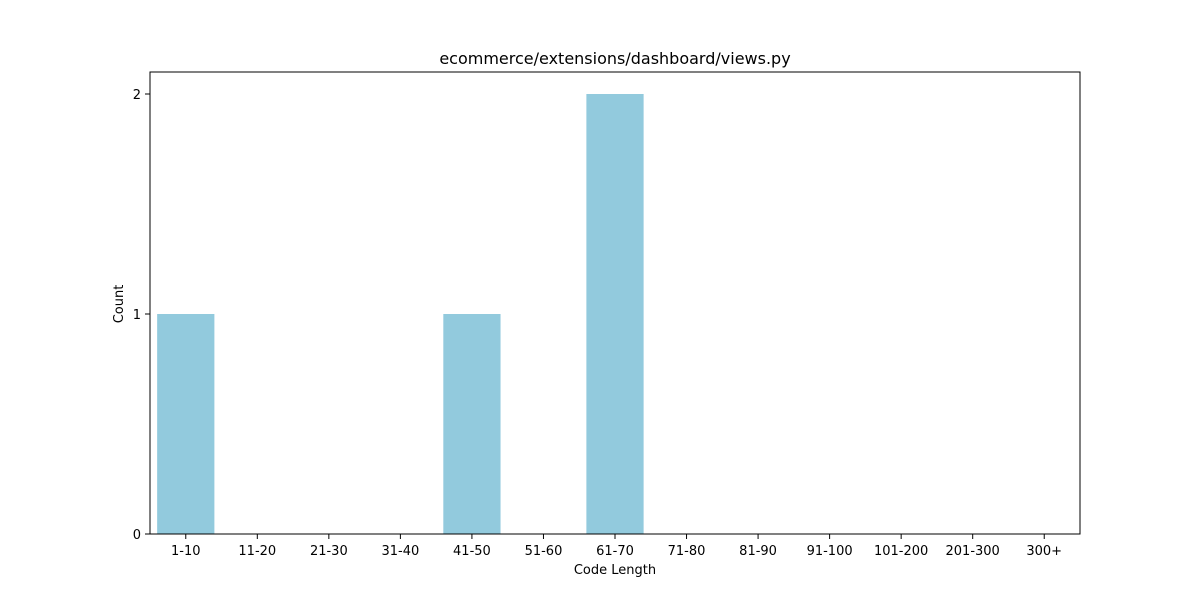 The width and height of the screenshot is (1200, 604). Describe the element at coordinates (615, 551) in the screenshot. I see `x-tick-label: 61-70` at that location.